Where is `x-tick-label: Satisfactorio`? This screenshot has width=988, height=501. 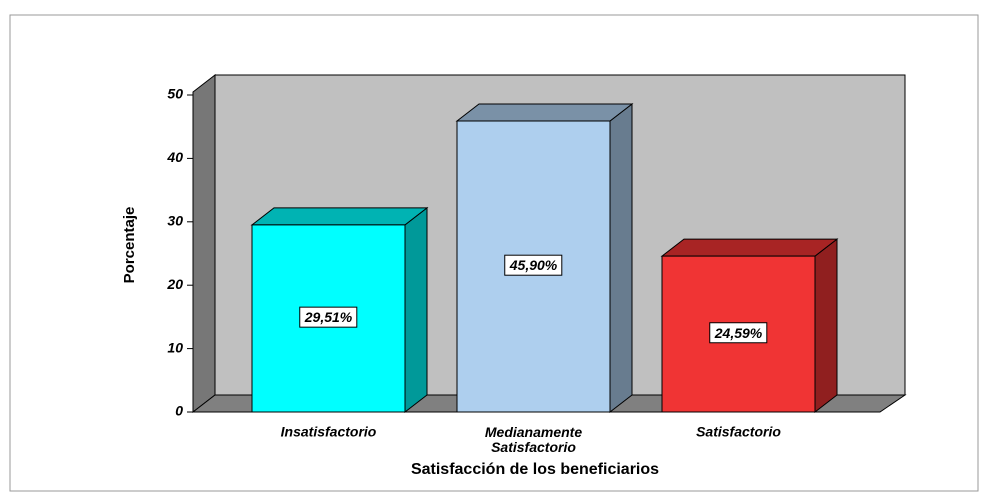
x-tick-label: Satisfactorio is located at coordinates (738, 432).